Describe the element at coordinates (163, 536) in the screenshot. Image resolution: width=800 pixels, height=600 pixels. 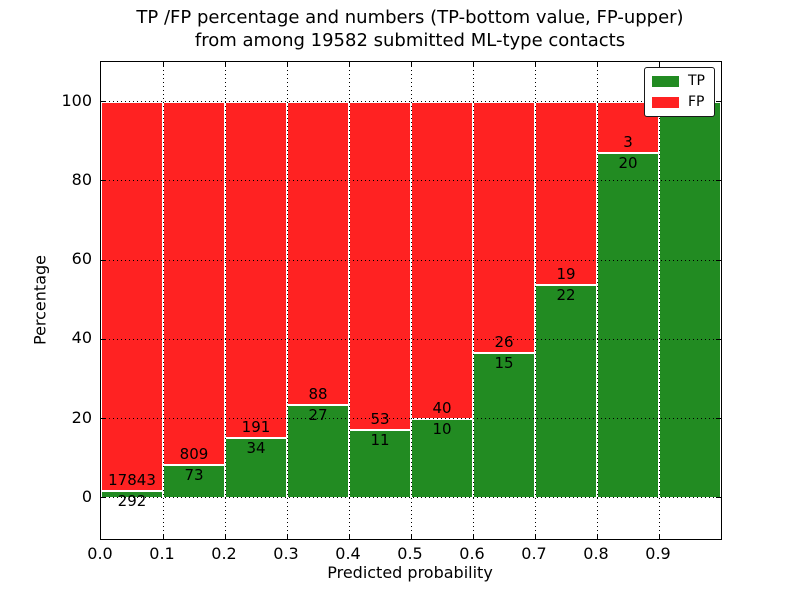
I see `tick-x-bottom-0.1` at that location.